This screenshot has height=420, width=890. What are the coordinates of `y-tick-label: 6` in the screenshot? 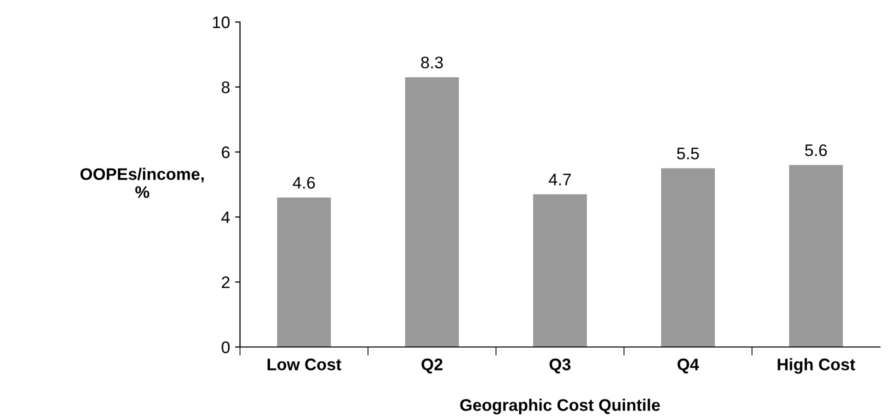 It's located at (226, 152).